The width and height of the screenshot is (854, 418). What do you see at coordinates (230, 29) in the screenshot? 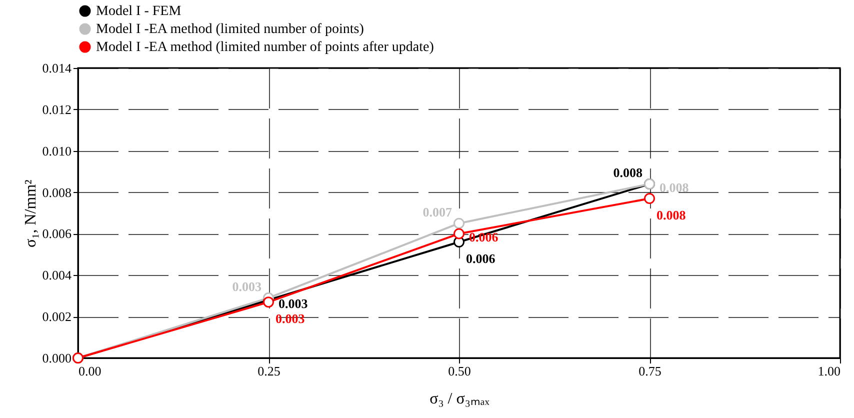
I see `legend-label: Model I -EA method (limited number of points)` at bounding box center [230, 29].